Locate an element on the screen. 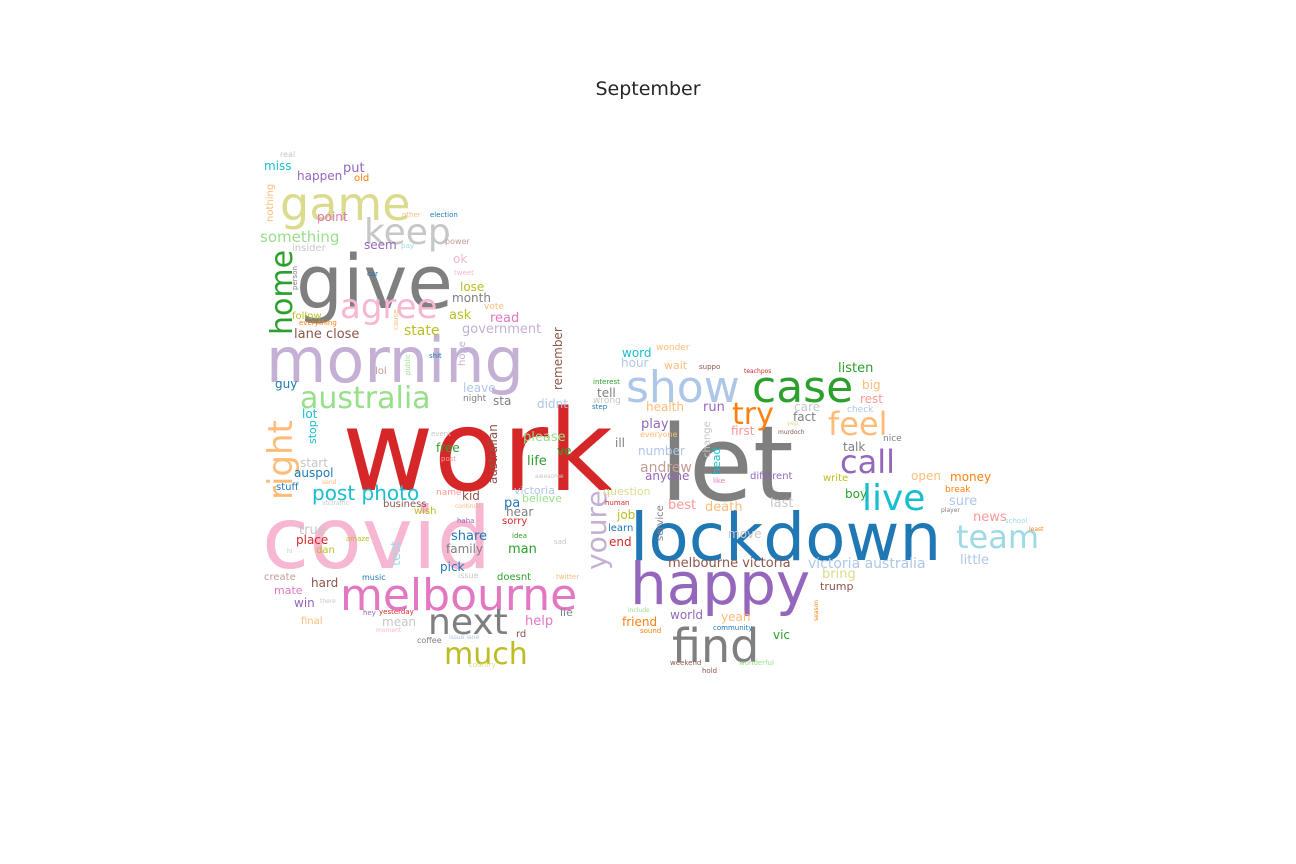 The height and width of the screenshot is (864, 1296). cloud-word: tell is located at coordinates (606, 393).